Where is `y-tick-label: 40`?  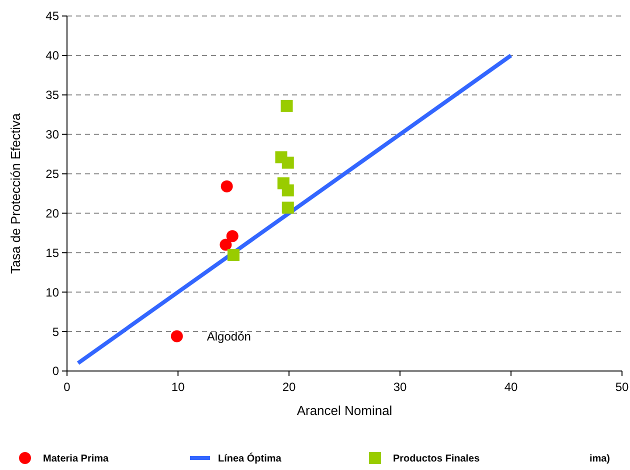 y-tick-label: 40 is located at coordinates (53, 55).